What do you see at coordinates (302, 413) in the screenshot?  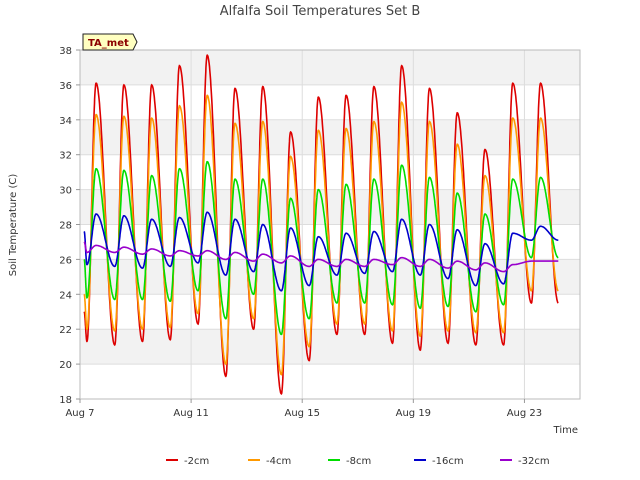 I see `x-tick-label: Aug 15` at bounding box center [302, 413].